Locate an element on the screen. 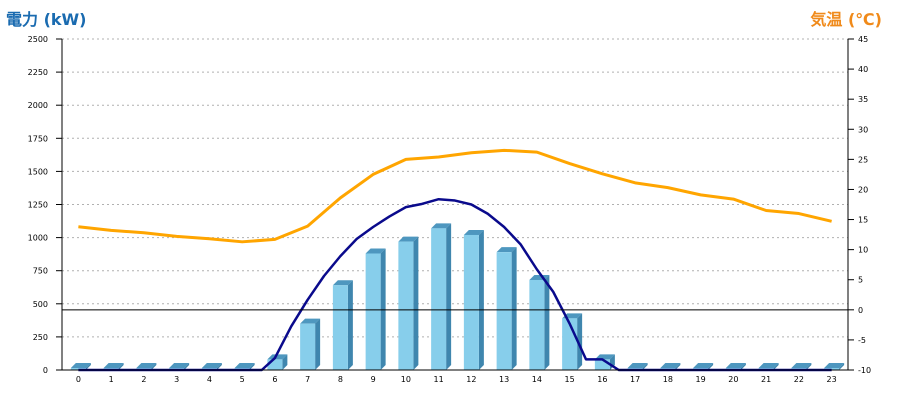  x-tick-label: 17 is located at coordinates (635, 379).